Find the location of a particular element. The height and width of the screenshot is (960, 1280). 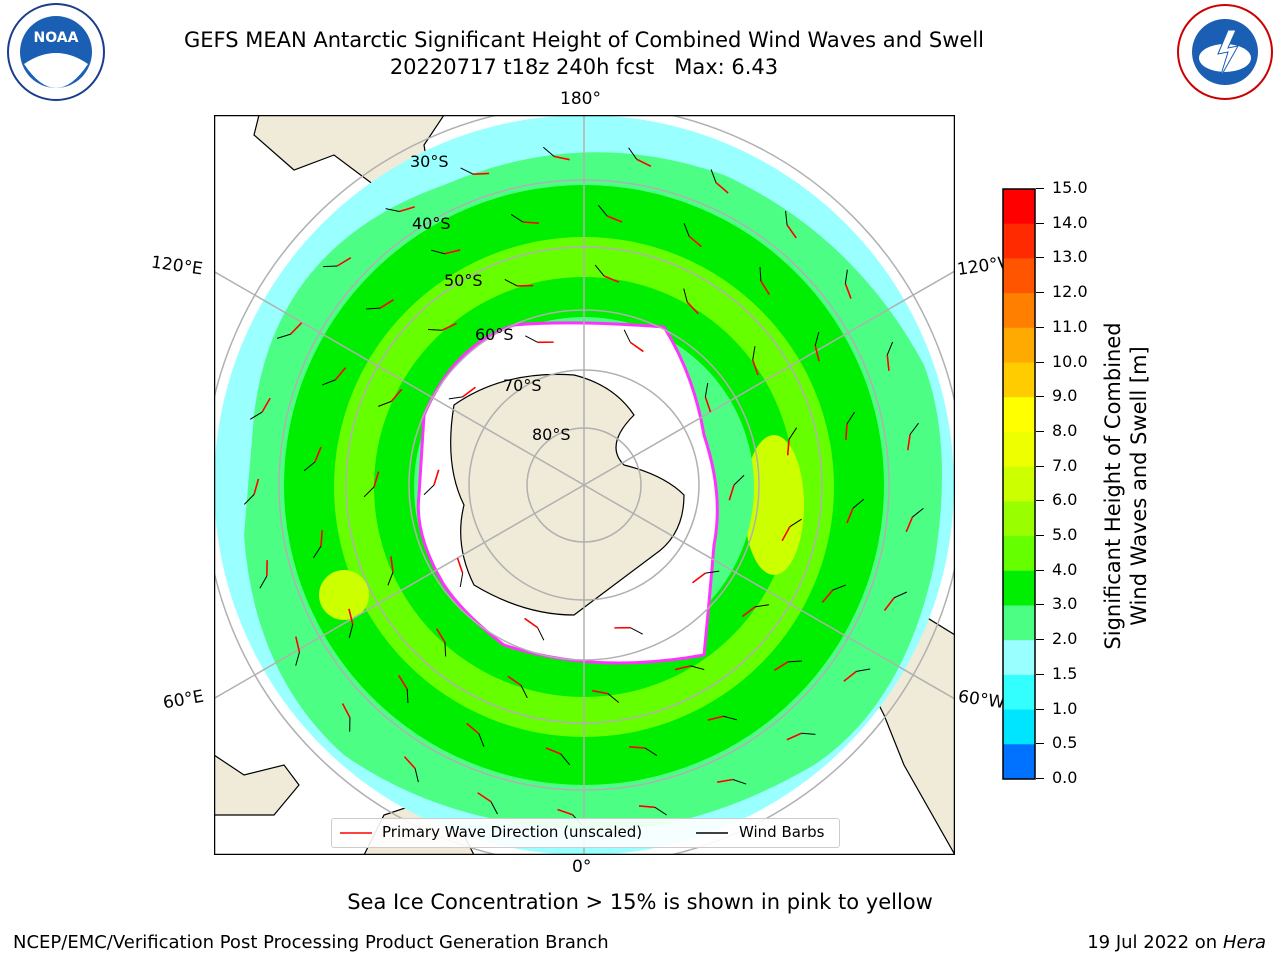

colorbar-tick-label: 4.0 is located at coordinates (1065, 569).